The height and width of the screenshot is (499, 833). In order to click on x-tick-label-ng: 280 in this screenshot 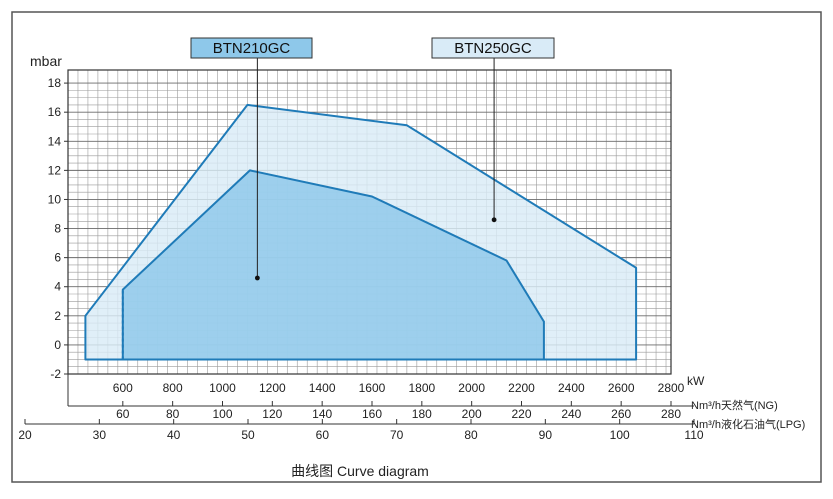, I will do `click(671, 414)`.